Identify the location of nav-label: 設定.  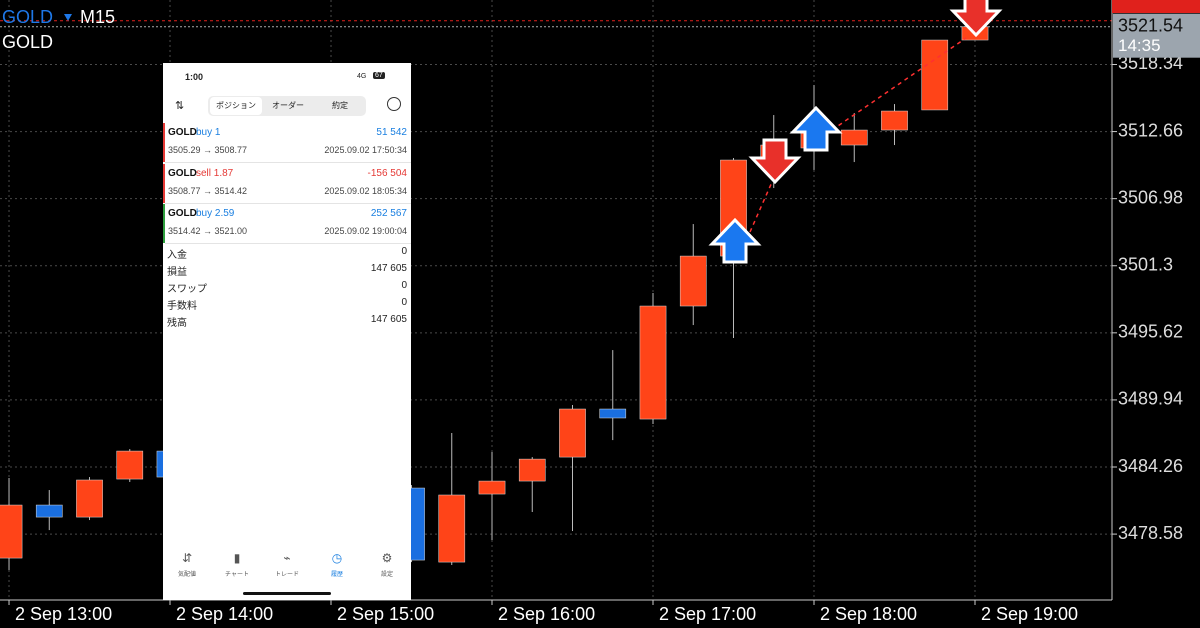
(386, 575).